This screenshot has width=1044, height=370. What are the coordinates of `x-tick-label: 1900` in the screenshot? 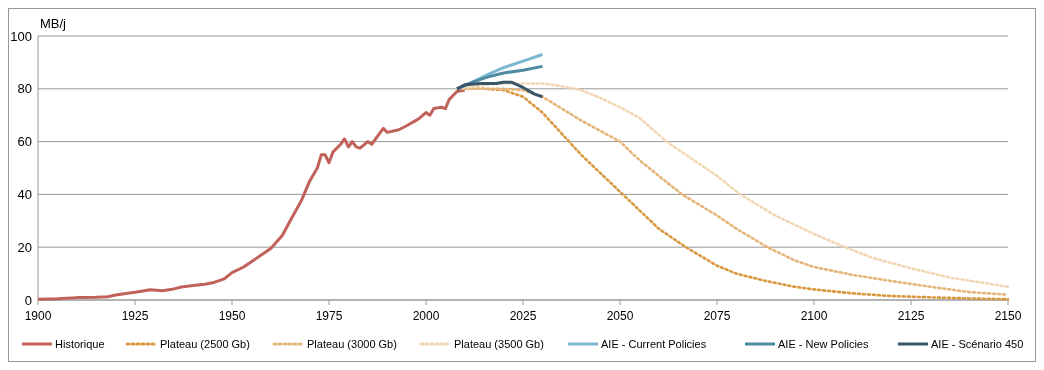 It's located at (38, 316).